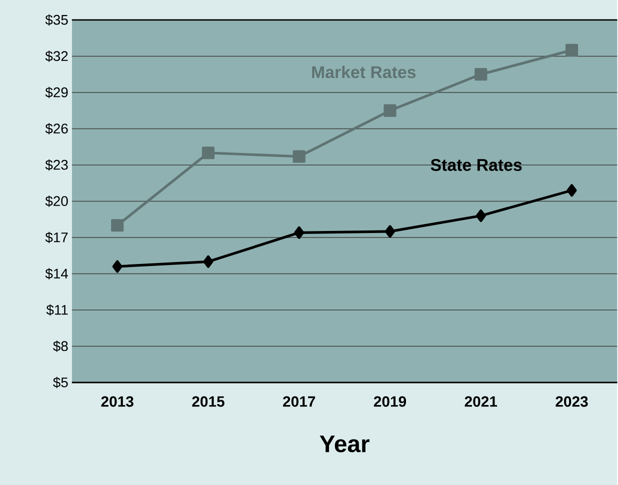  Describe the element at coordinates (56, 92) in the screenshot. I see `y-tick-label: $29` at that location.